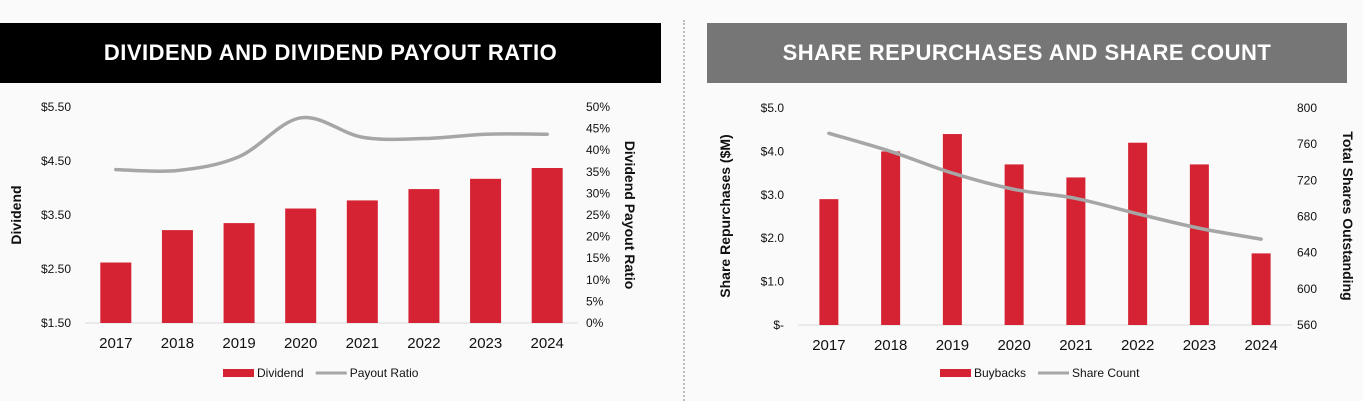  Describe the element at coordinates (56, 323) in the screenshot. I see `y-tick-left: $1.50` at that location.